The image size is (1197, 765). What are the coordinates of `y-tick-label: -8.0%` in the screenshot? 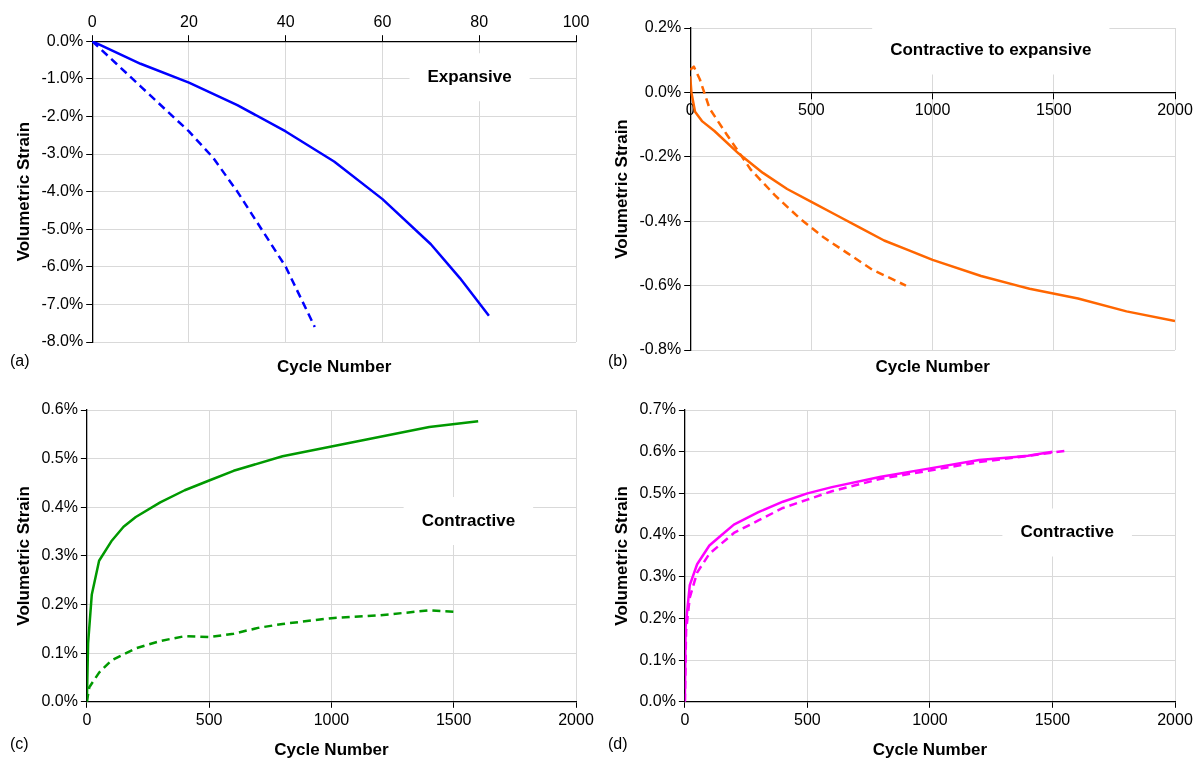 It's located at (62, 341).